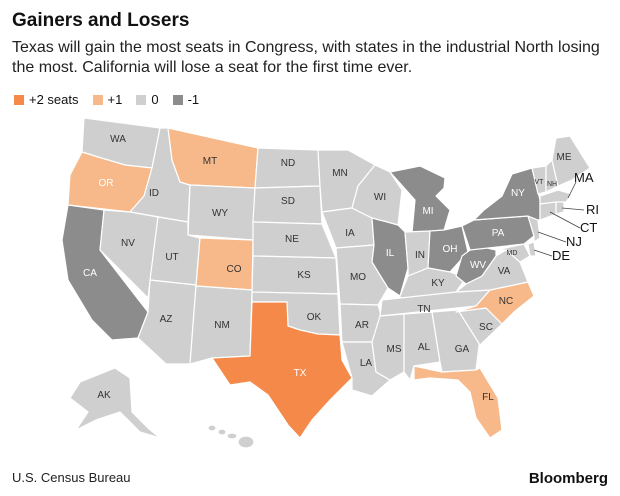 The height and width of the screenshot is (496, 620). Describe the element at coordinates (90, 273) in the screenshot. I see `label-ca: CA` at that location.